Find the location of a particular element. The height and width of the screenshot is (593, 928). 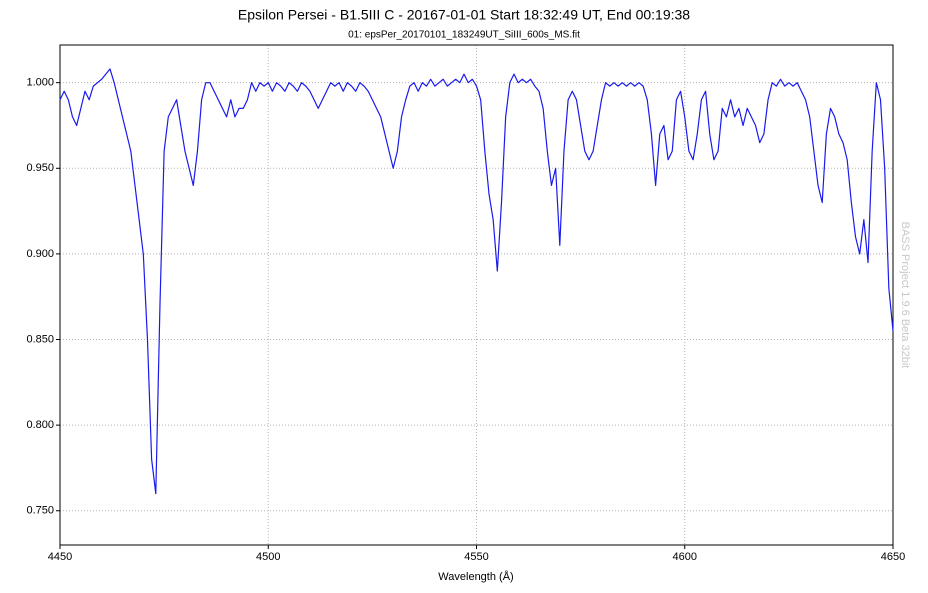

watermark: BASS Project 1.9.6 Beta 32bit is located at coordinates (905, 295).